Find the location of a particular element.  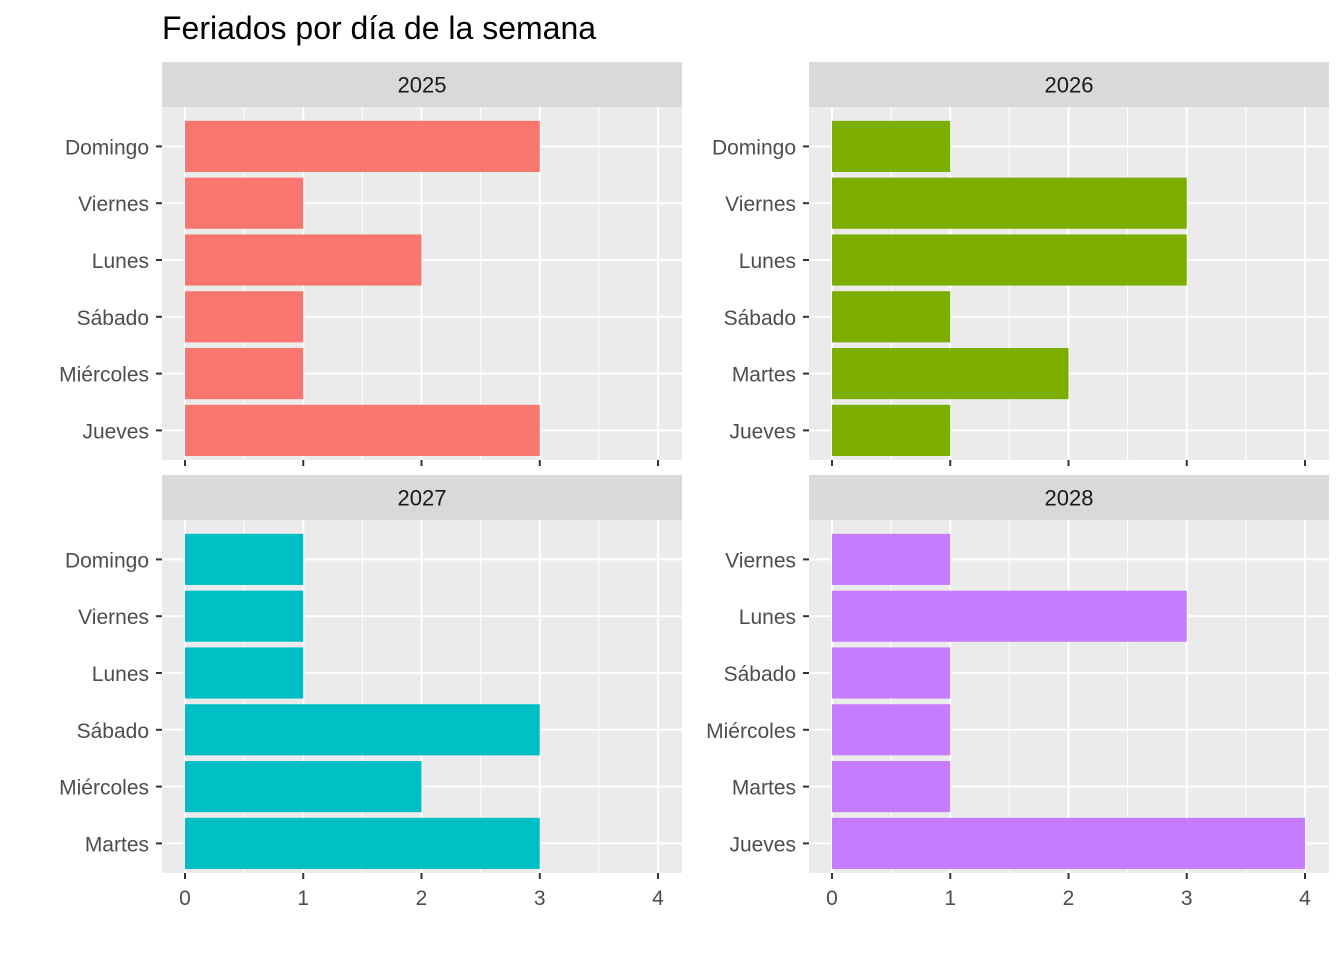

facet-strip-label: 2025 is located at coordinates (422, 85).